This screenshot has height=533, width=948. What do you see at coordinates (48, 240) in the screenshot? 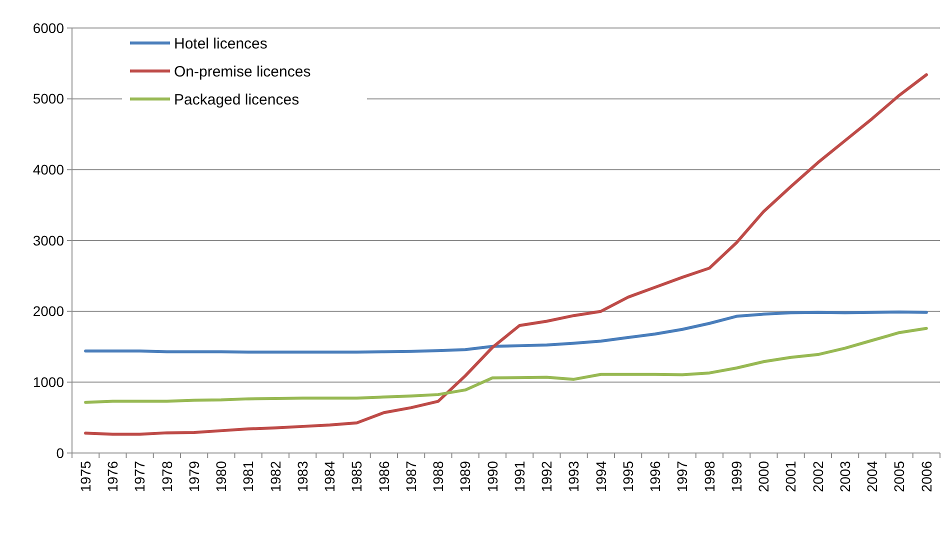
I see `y-tick-label: 3000` at bounding box center [48, 240].